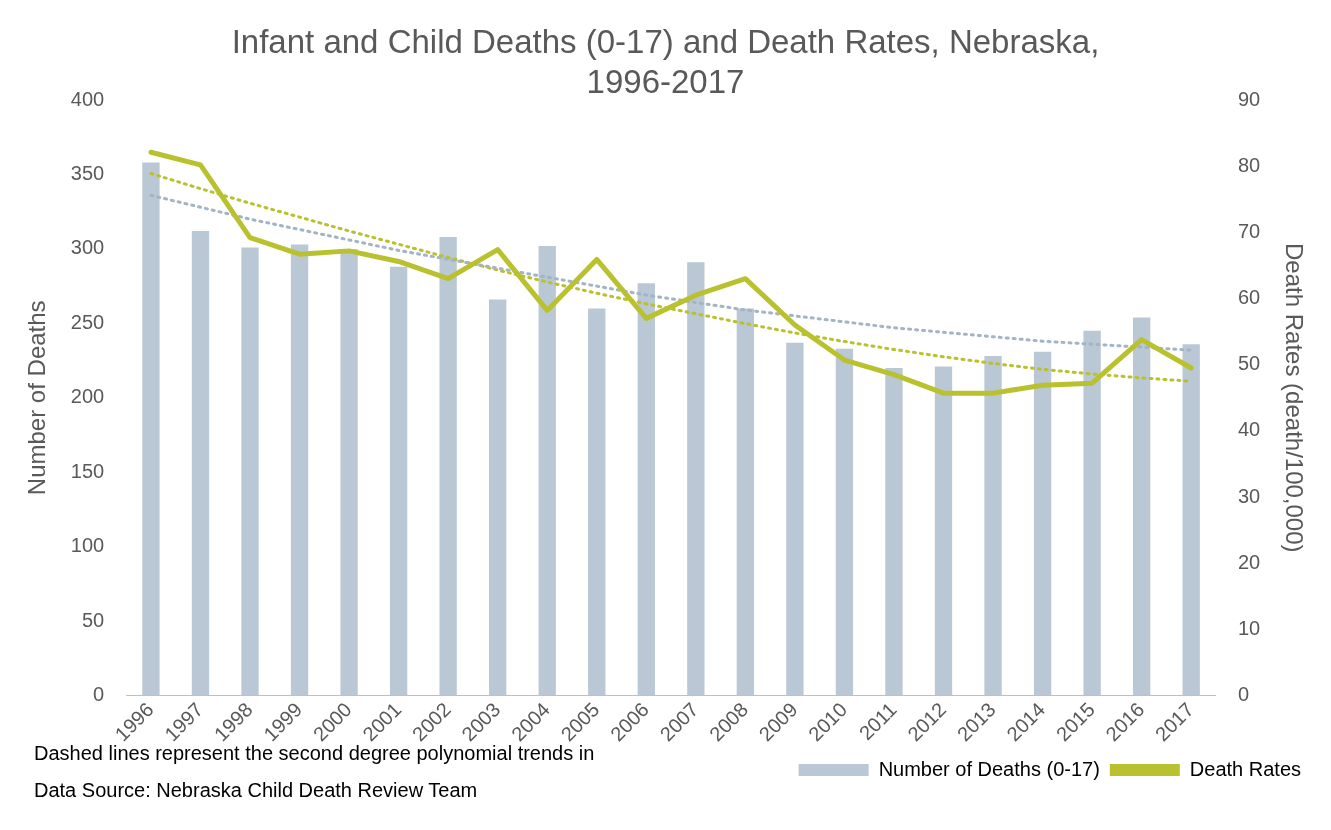 This screenshot has width=1331, height=830. I want to click on y-tick-label: 300, so click(87, 247).